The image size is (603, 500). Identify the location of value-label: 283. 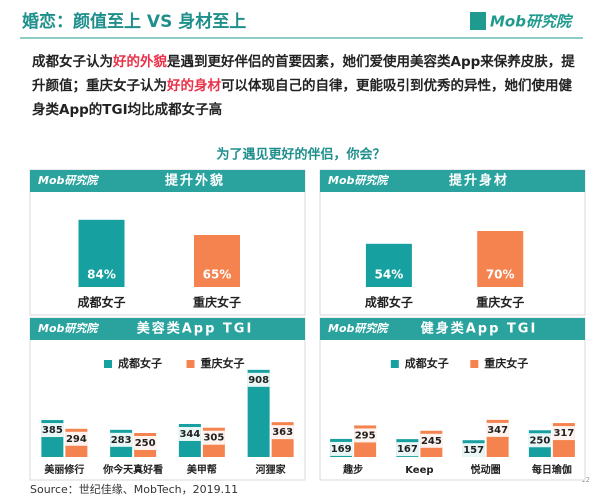
(121, 440).